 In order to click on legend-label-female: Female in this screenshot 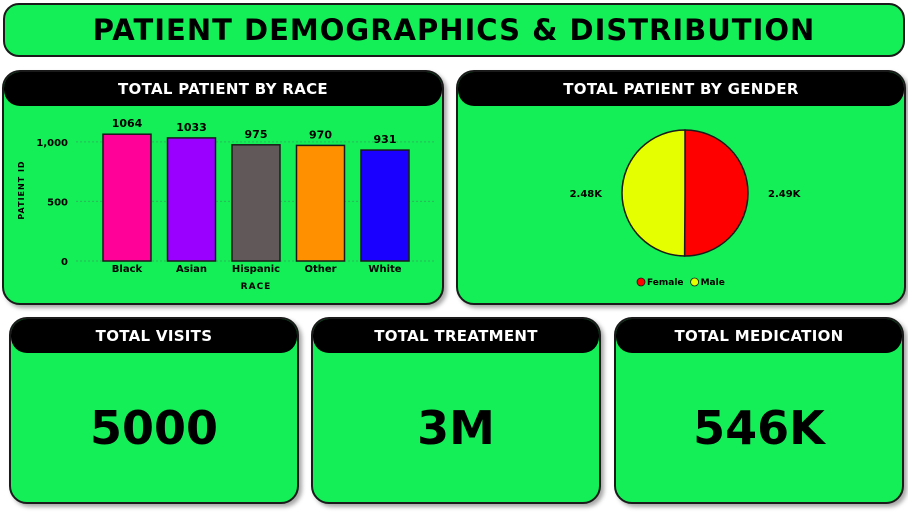, I will do `click(665, 283)`.